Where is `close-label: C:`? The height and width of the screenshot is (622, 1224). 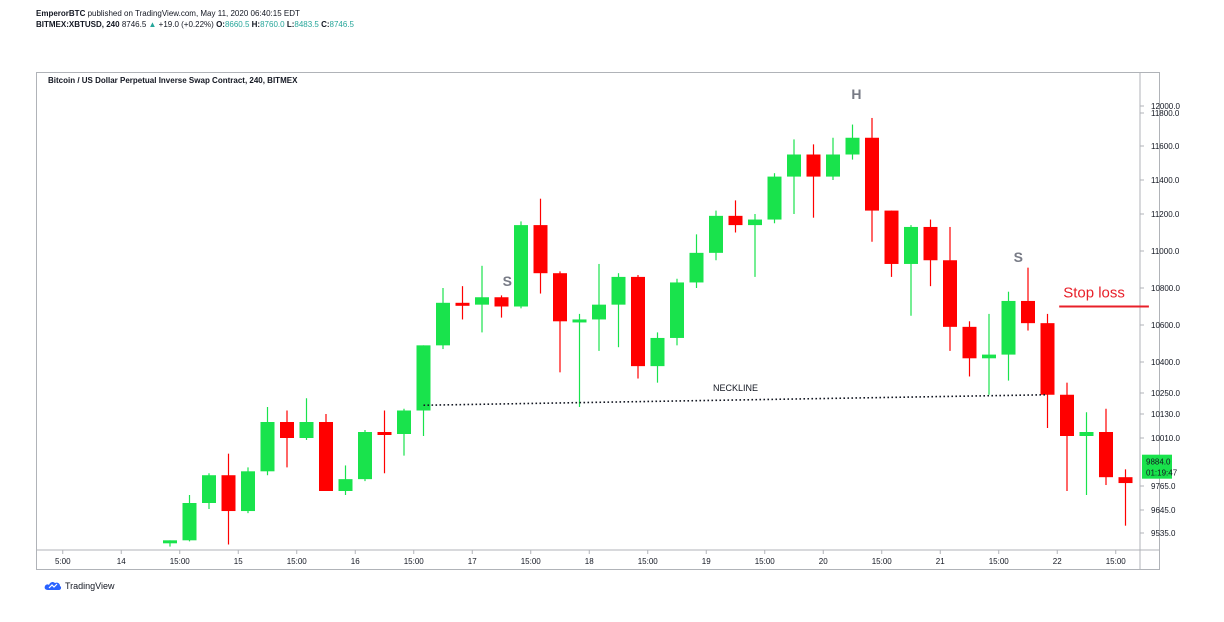 close-label: C: is located at coordinates (325, 24).